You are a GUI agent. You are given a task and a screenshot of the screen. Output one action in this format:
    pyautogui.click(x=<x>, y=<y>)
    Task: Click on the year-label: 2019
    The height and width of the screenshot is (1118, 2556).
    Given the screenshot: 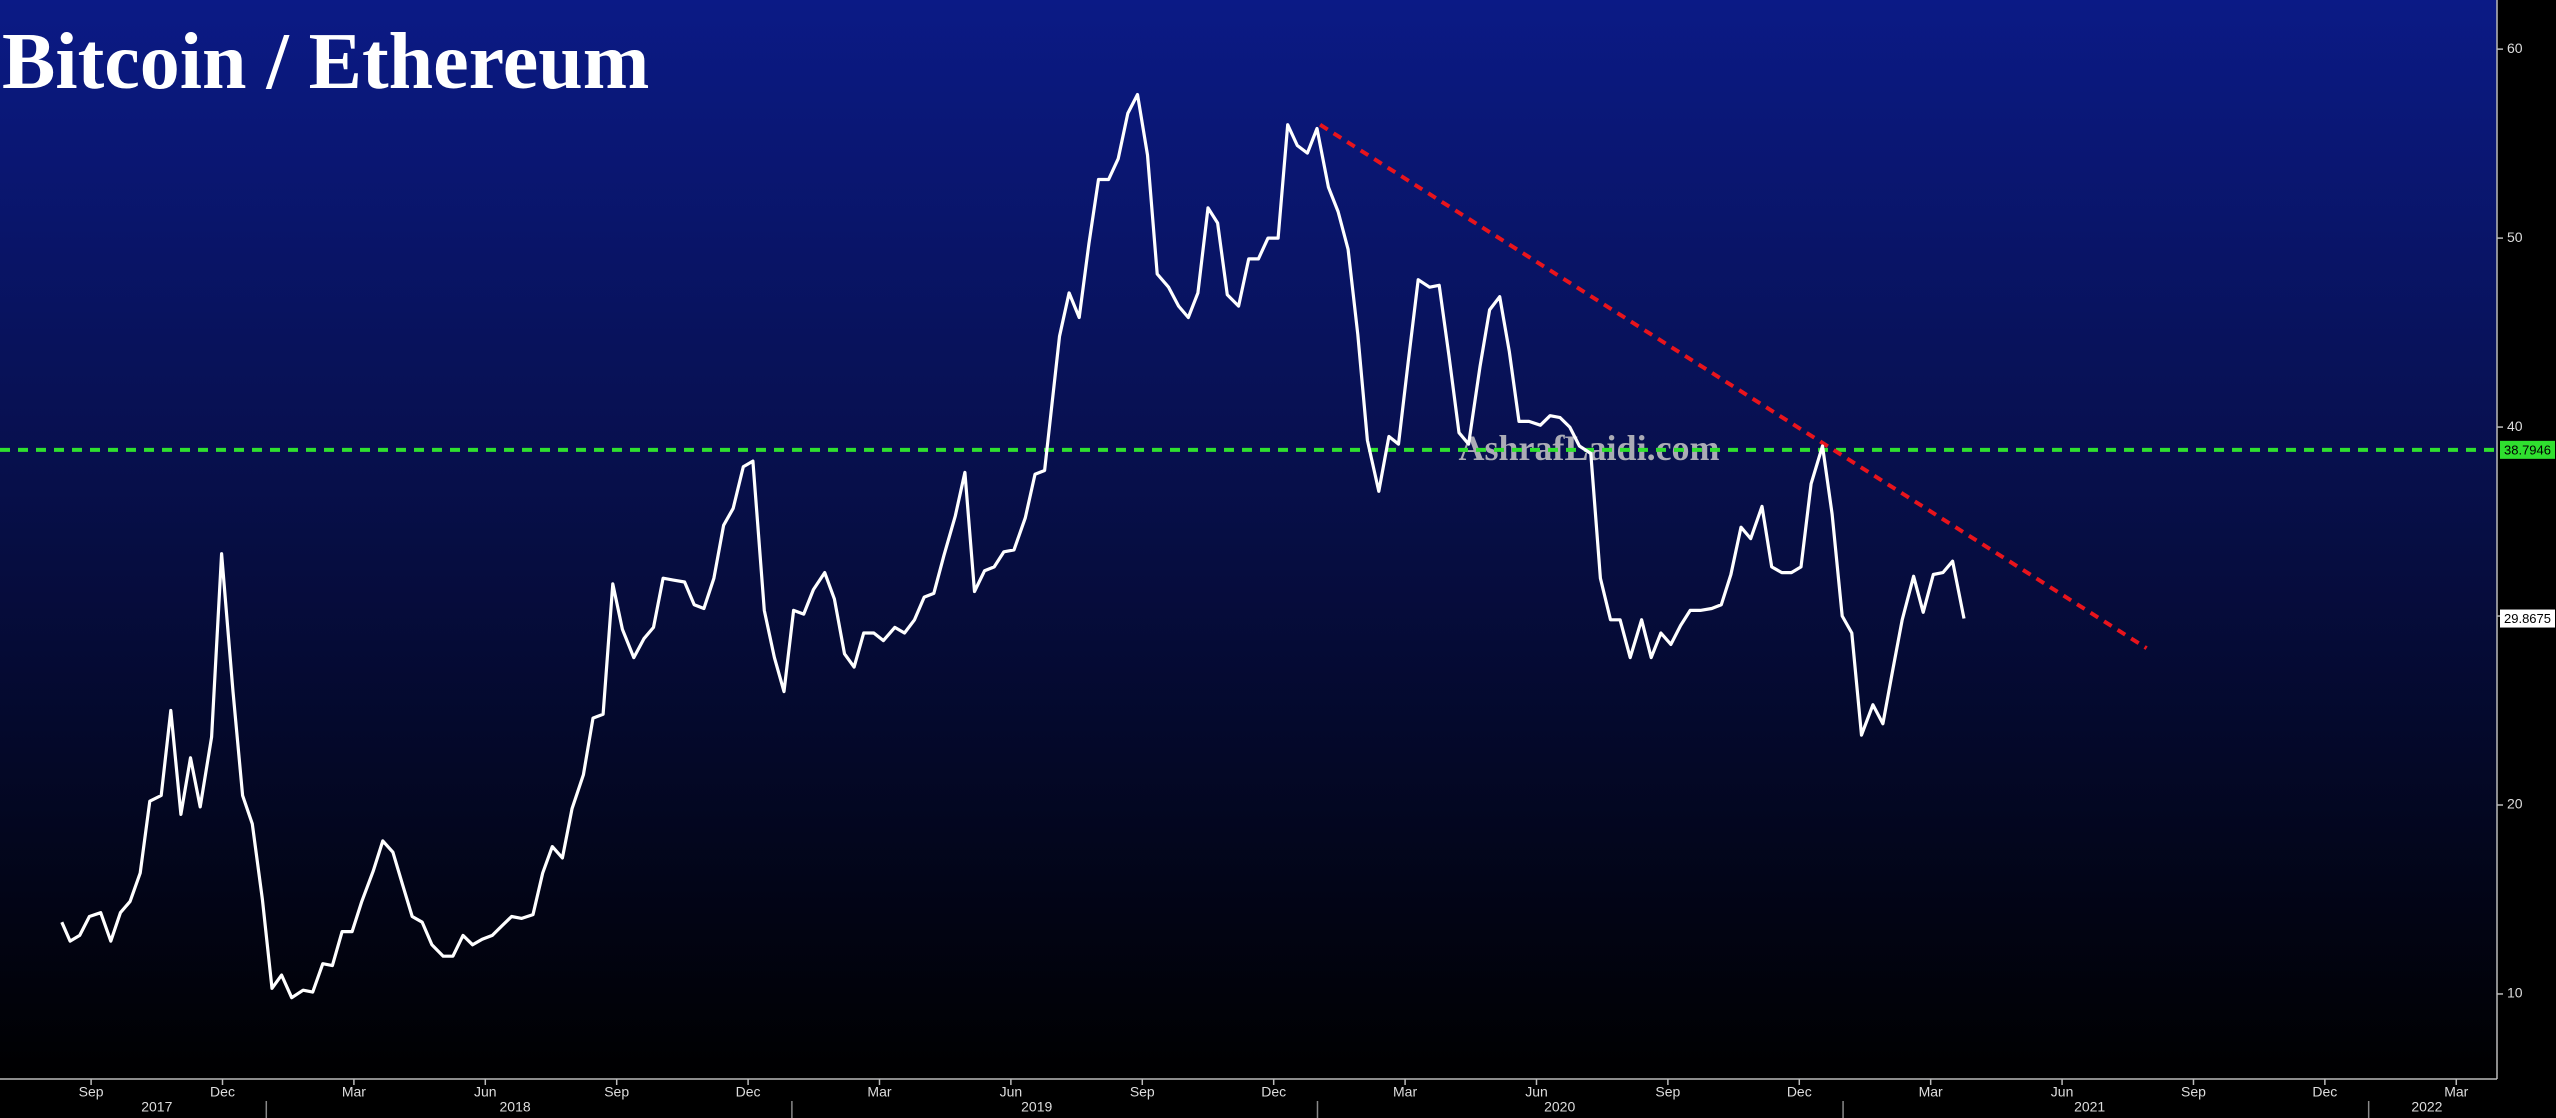 What is the action you would take?
    pyautogui.click(x=1036, y=1107)
    